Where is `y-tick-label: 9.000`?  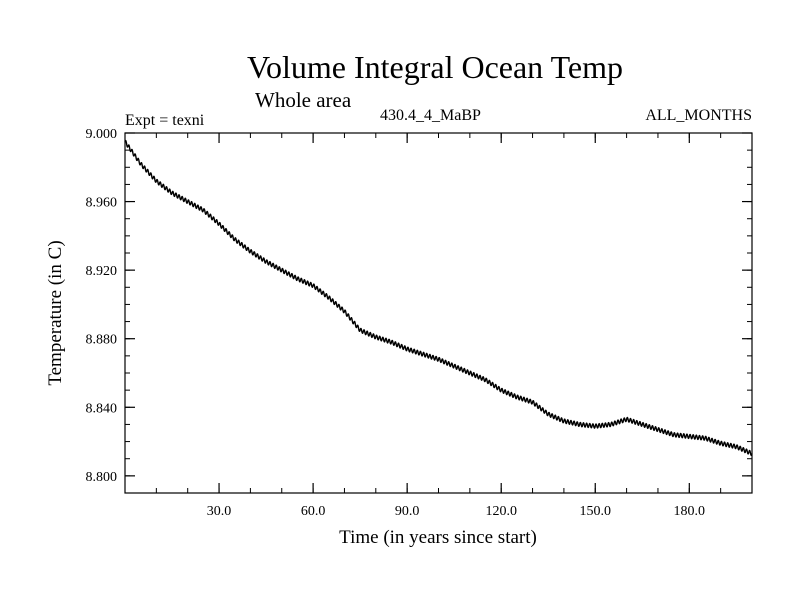 y-tick-label: 9.000 is located at coordinates (102, 134).